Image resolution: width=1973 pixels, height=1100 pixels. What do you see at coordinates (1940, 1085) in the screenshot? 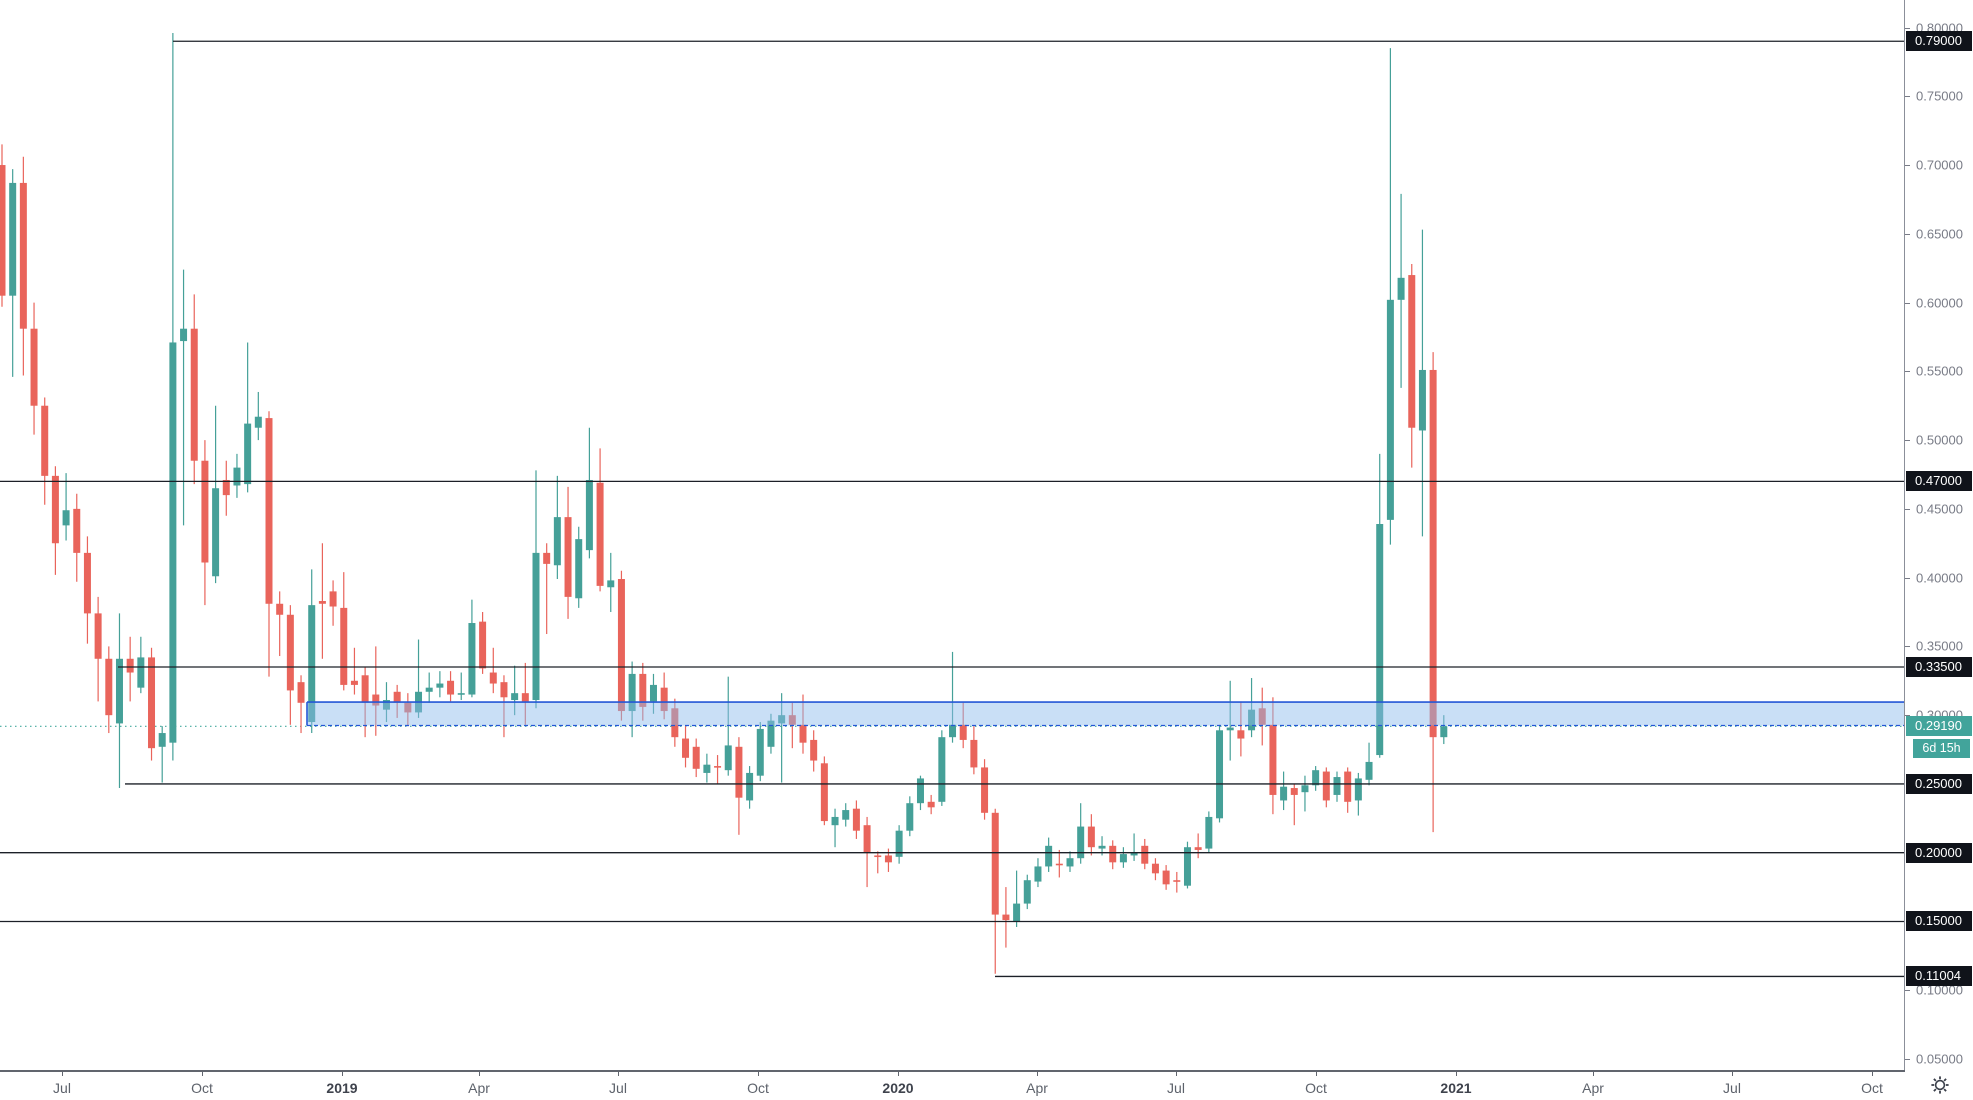
I see `sun-icon` at bounding box center [1940, 1085].